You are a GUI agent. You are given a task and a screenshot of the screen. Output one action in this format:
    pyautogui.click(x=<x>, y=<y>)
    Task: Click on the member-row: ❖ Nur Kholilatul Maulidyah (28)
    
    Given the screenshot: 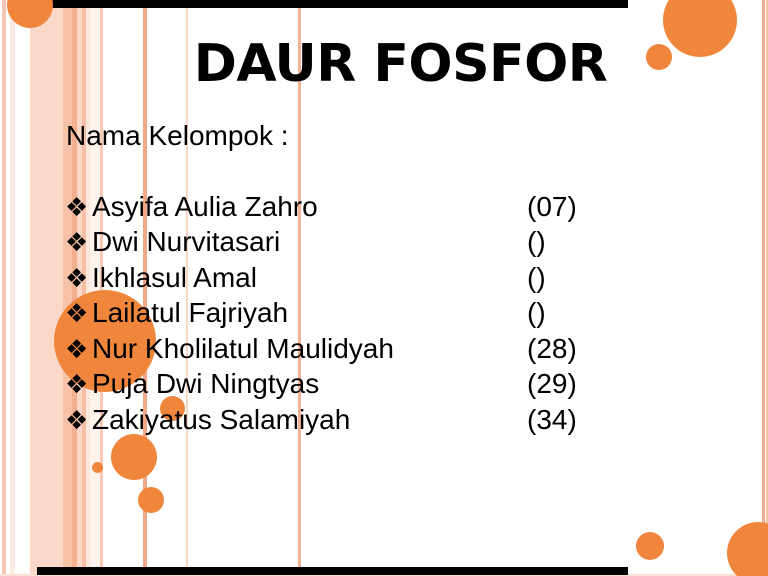 What is the action you would take?
    pyautogui.click(x=385, y=348)
    